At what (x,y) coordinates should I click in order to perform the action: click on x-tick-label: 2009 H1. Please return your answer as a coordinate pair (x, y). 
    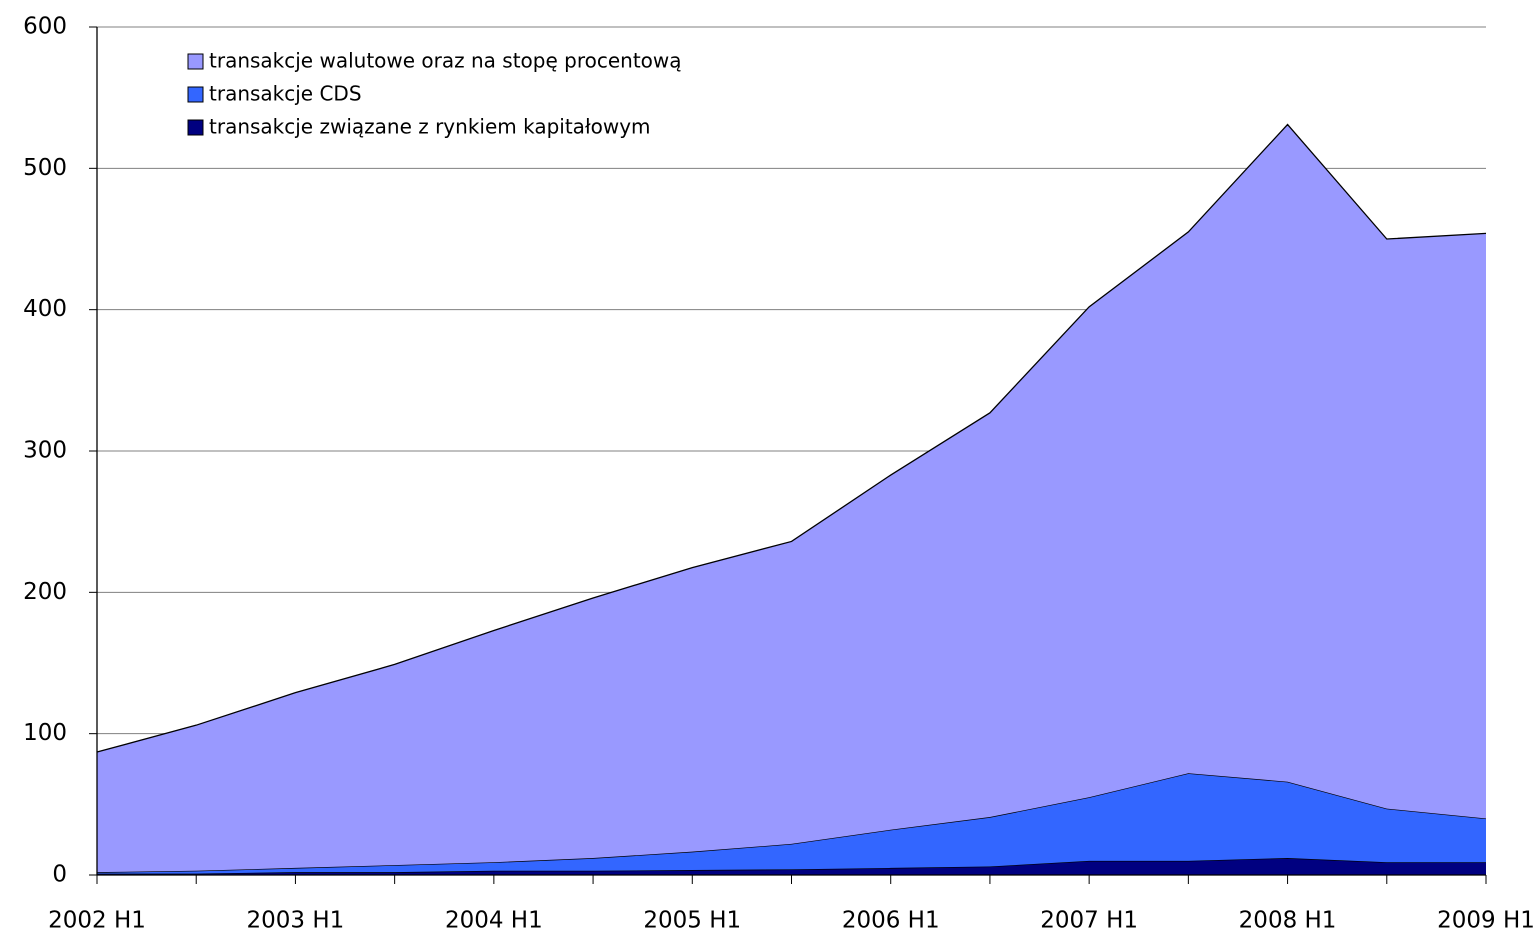
    Looking at the image, I should click on (1486, 921).